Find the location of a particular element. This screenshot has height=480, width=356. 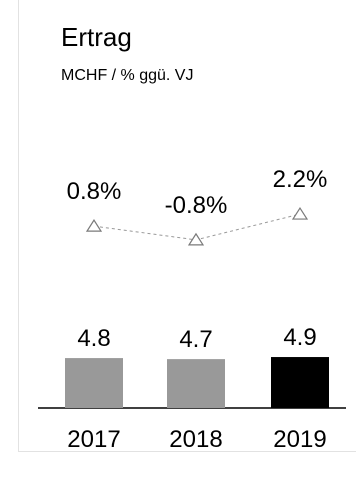

chart-subtitle: MCHF / % ggü. VJ is located at coordinates (127, 75).